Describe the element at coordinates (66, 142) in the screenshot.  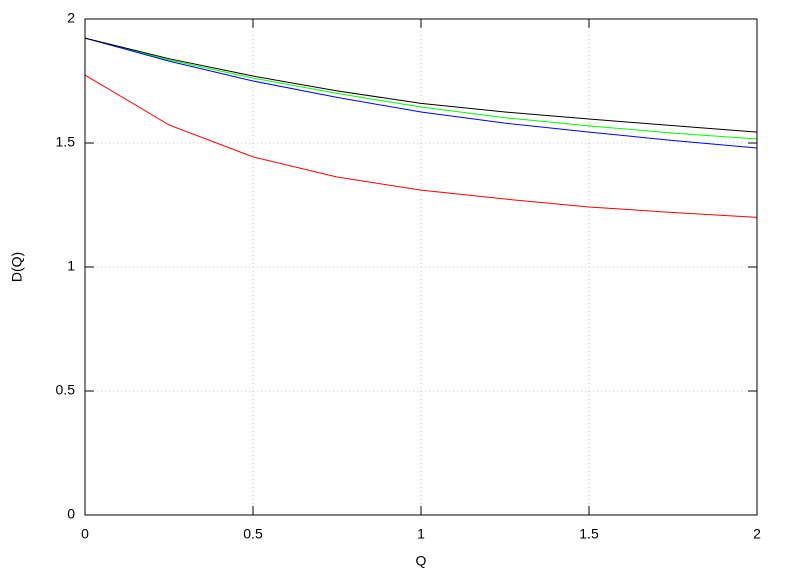
I see `y-tick-label: 1.5` at that location.